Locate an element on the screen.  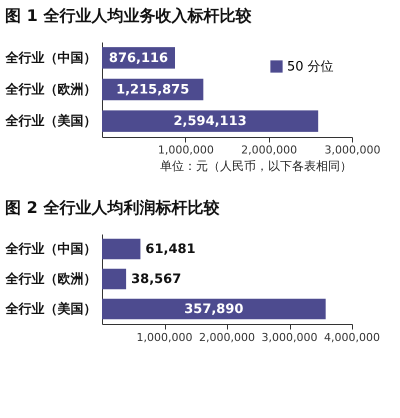
x-tick-label: 3,000,000 is located at coordinates (352, 150).